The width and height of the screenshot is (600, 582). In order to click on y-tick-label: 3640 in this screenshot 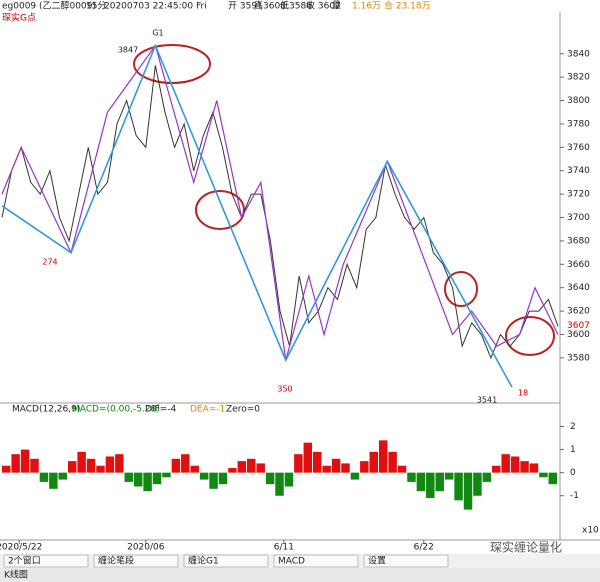, I will do `click(578, 288)`.